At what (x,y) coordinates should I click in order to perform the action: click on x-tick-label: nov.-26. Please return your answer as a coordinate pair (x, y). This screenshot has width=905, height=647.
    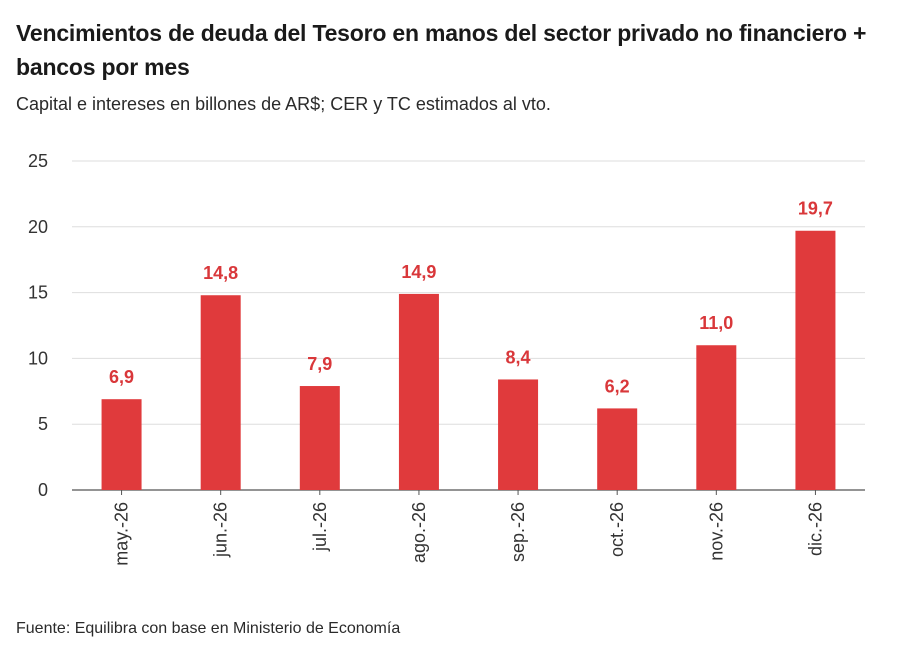
    Looking at the image, I should click on (716, 531).